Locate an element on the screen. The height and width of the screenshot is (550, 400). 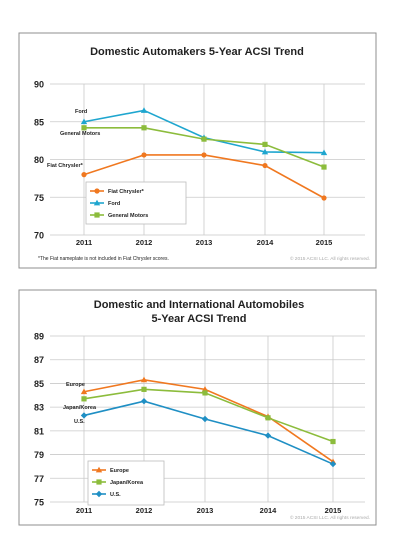
chart-2-y-tick-label: 81 is located at coordinates (39, 431).